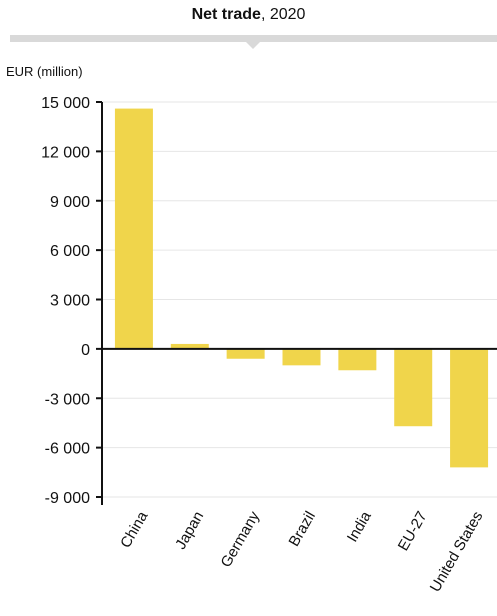  What do you see at coordinates (133, 228) in the screenshot?
I see `bar-china` at bounding box center [133, 228].